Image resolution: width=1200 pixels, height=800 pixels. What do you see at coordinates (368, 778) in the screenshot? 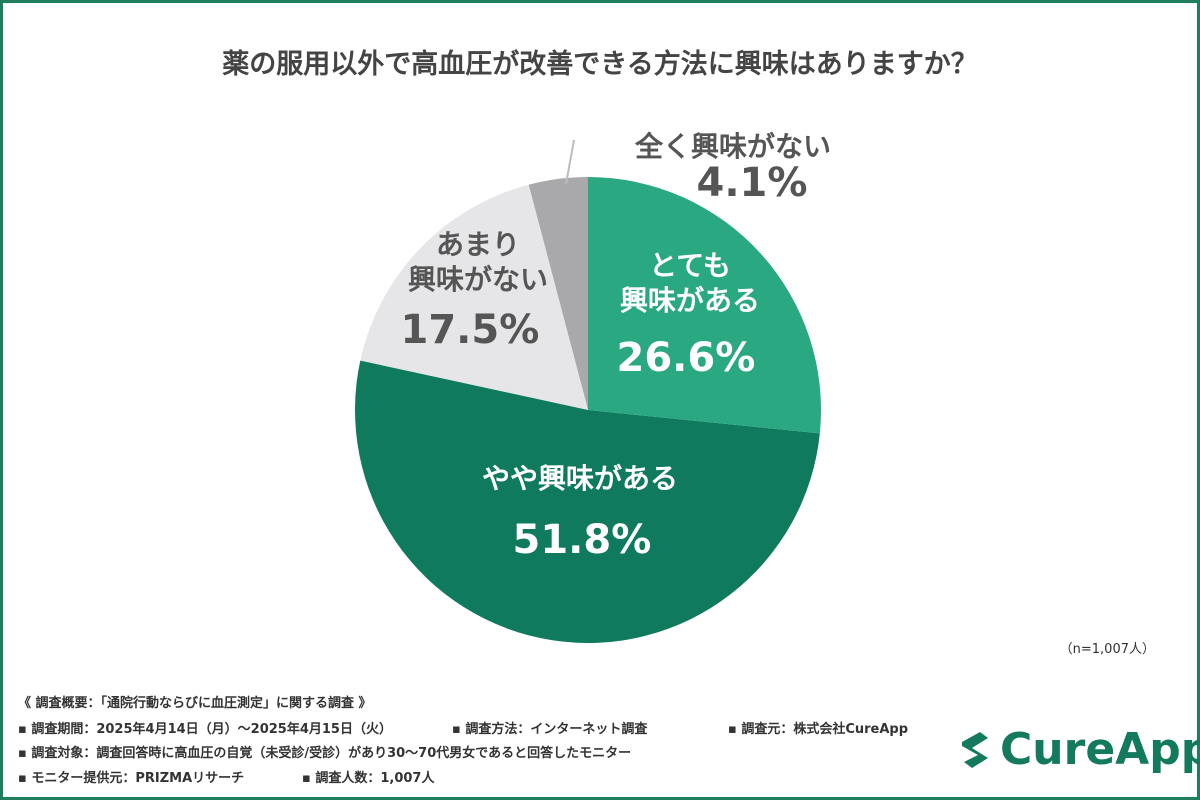
I see `footer-item: ▪ 調査人数：1,007人` at bounding box center [368, 778].